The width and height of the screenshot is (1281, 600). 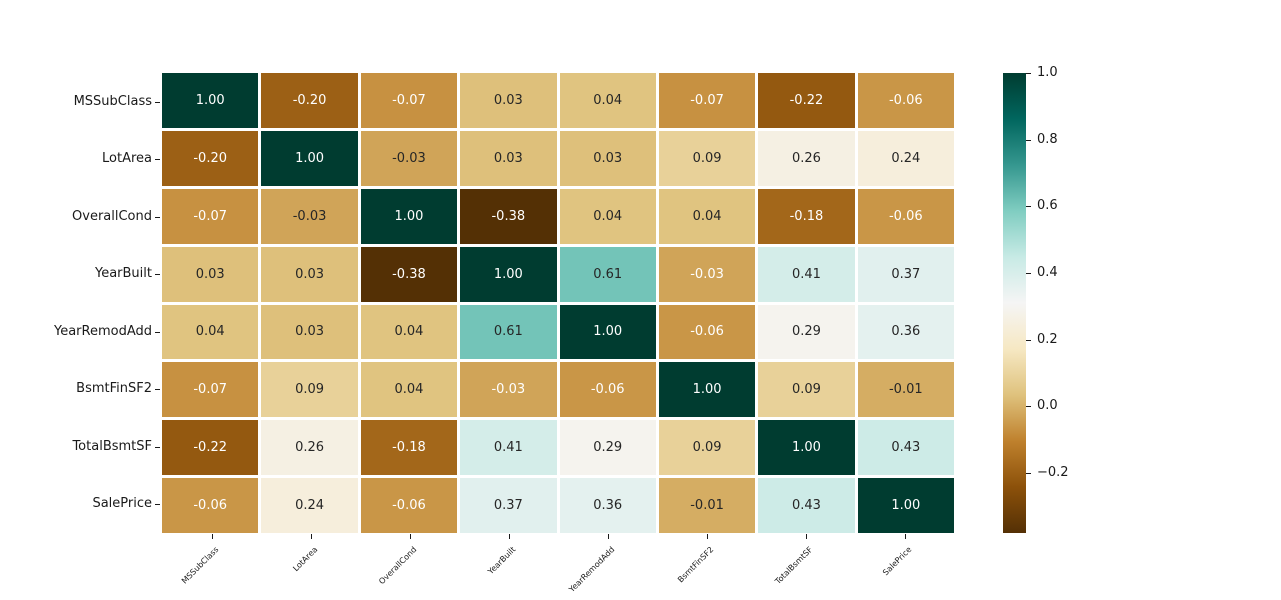 I want to click on y-tick-label: SalePrice, so click(x=122, y=504).